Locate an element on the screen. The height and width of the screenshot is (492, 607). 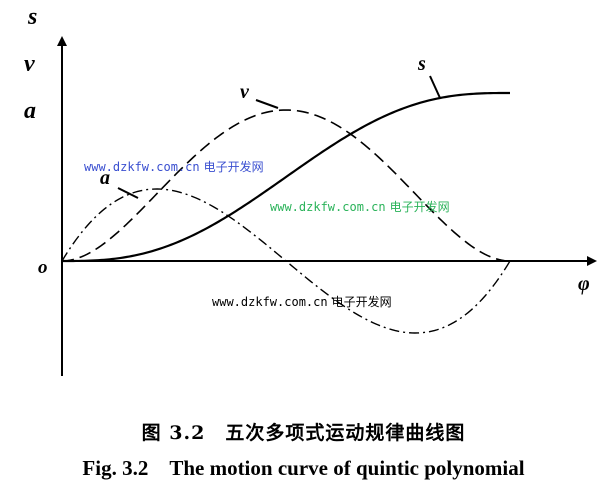
watermark-3: www.dzkfw.com.cn 电子开发网 is located at coordinates (302, 301).